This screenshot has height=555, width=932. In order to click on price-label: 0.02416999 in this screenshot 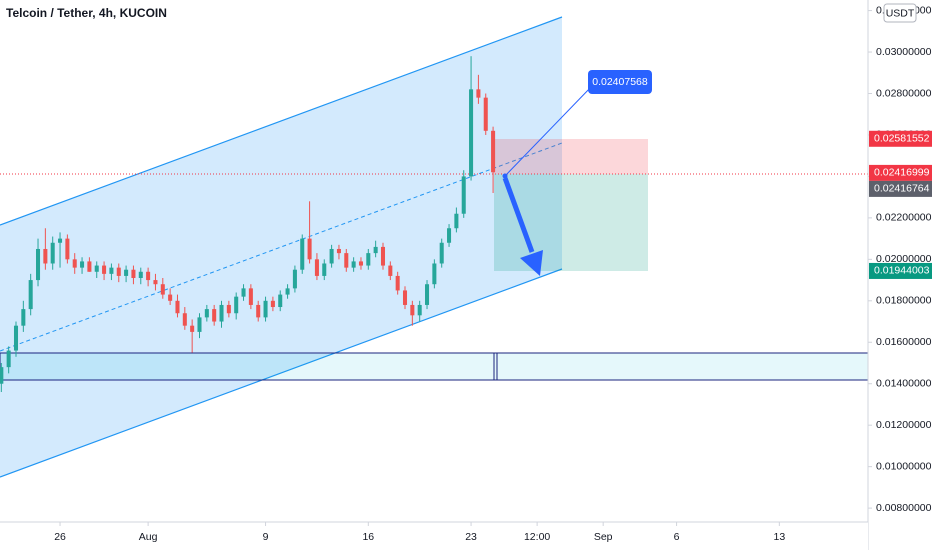, I will do `click(902, 173)`.